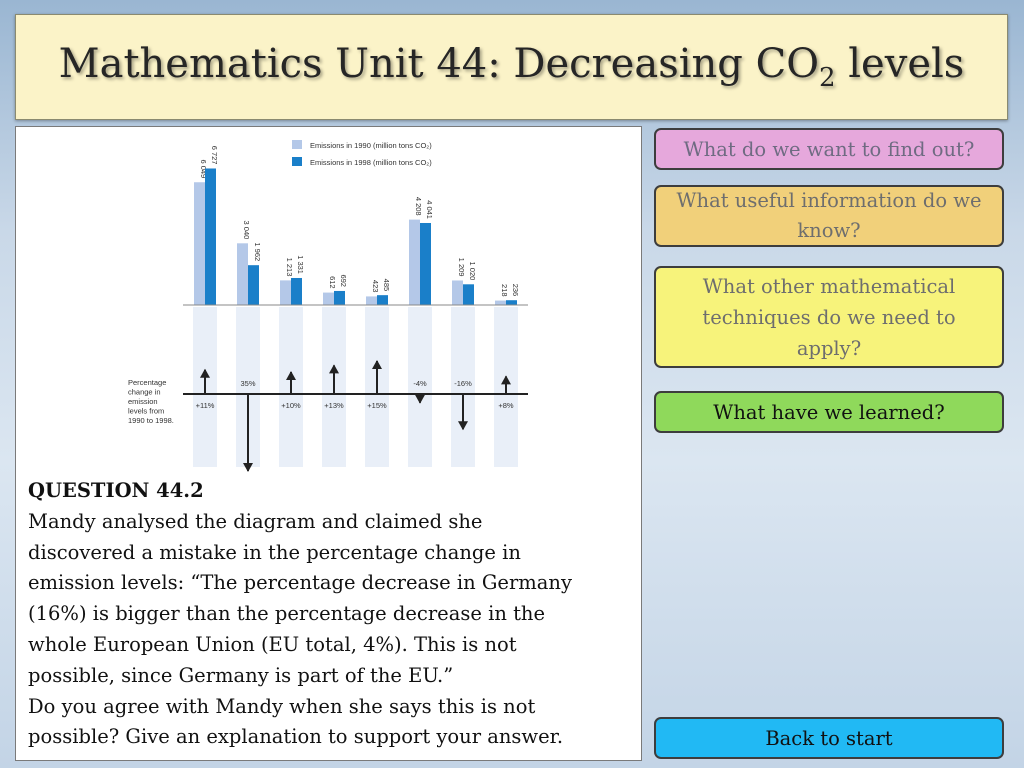 The image size is (1024, 768). I want to click on question-heading: QUESTION 44.2, so click(116, 490).